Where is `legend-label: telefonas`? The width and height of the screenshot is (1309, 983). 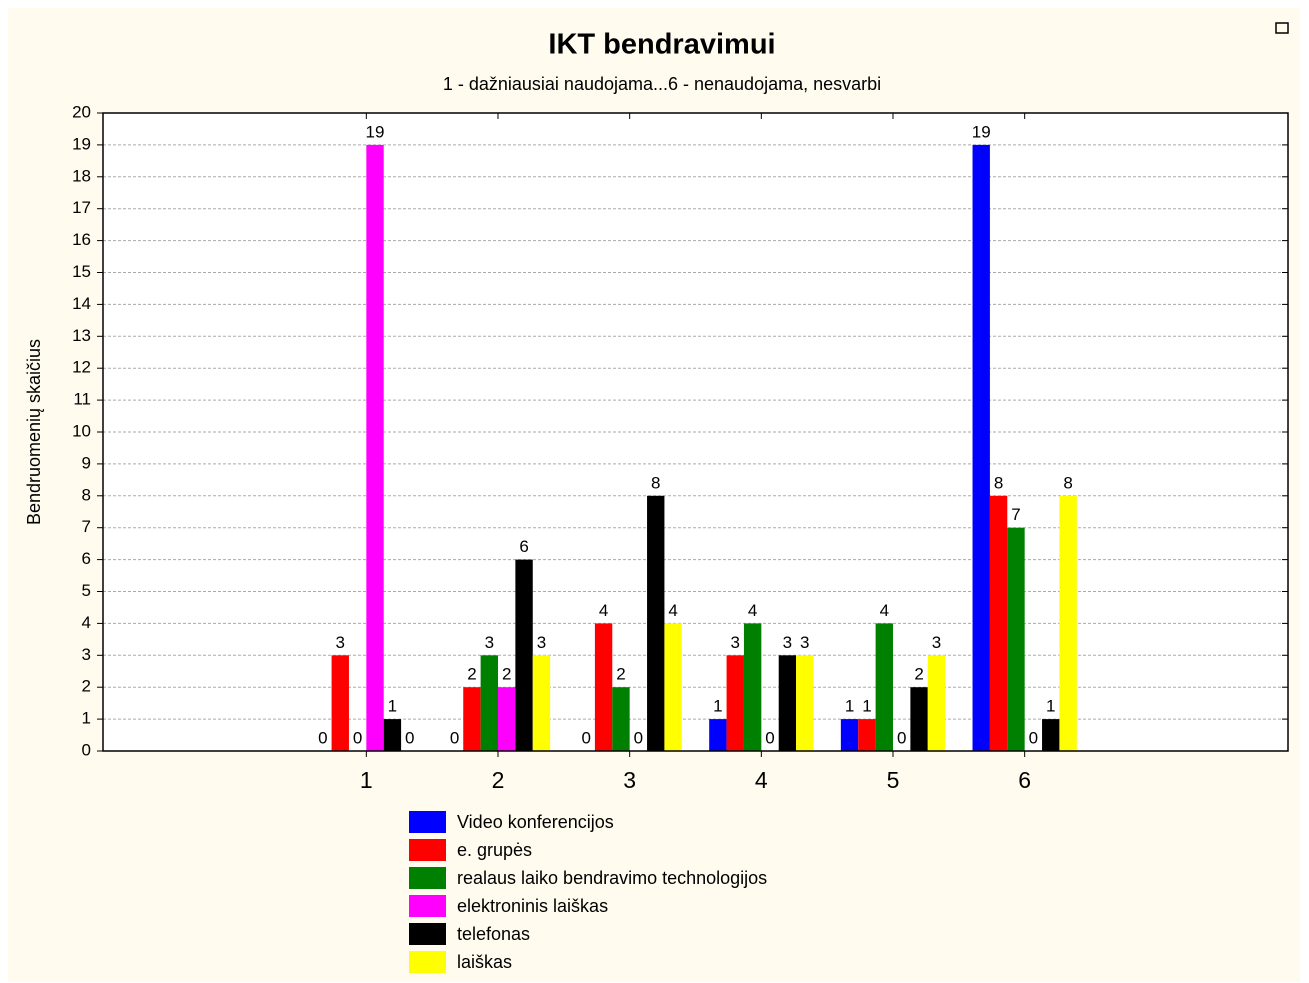 legend-label: telefonas is located at coordinates (493, 934).